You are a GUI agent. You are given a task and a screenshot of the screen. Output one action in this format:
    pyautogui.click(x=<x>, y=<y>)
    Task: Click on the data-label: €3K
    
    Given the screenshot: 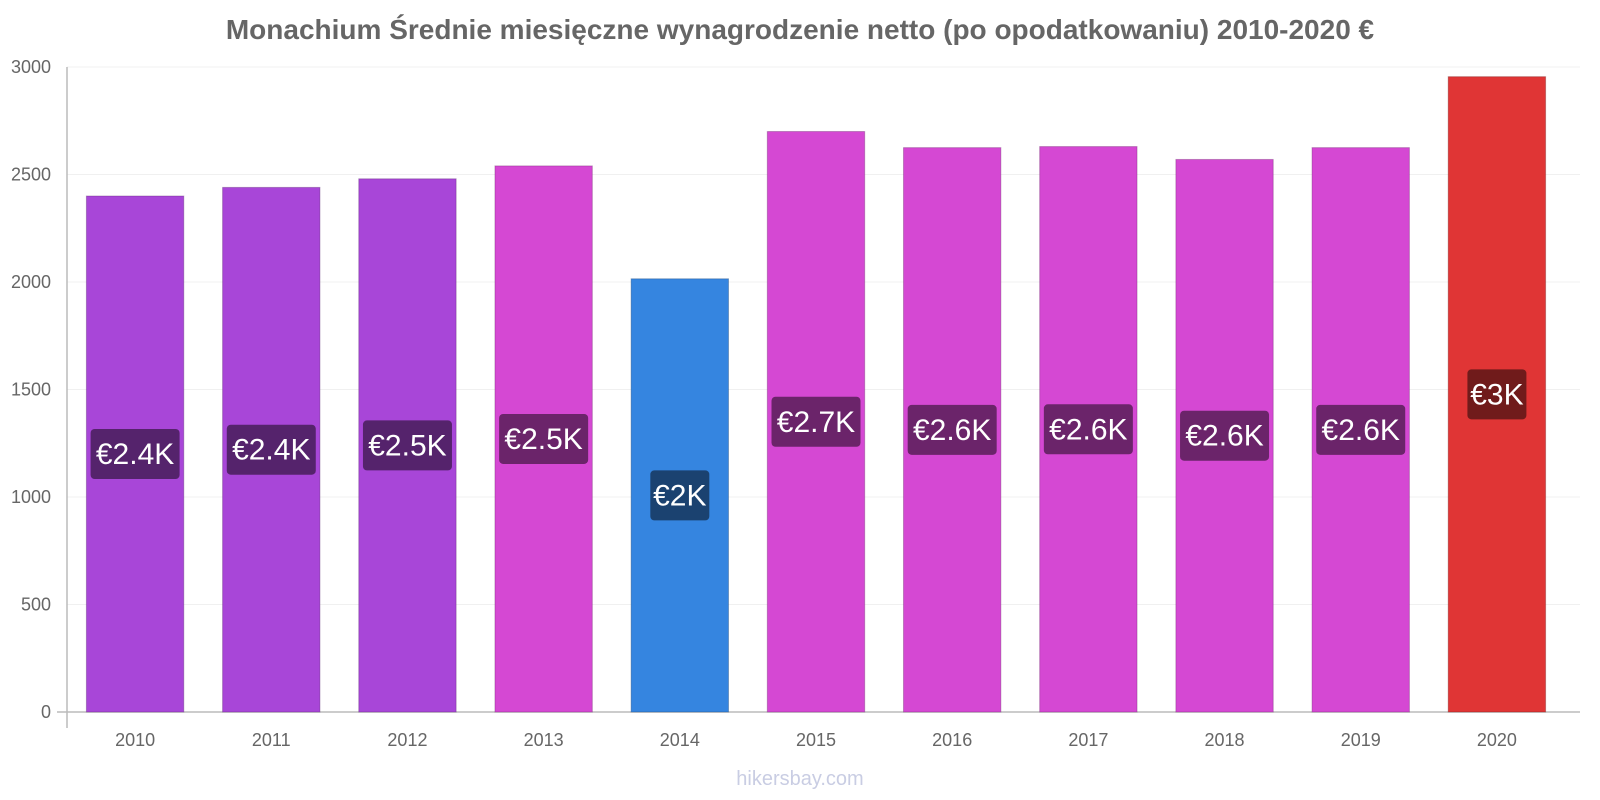 What is the action you would take?
    pyautogui.click(x=1496, y=394)
    